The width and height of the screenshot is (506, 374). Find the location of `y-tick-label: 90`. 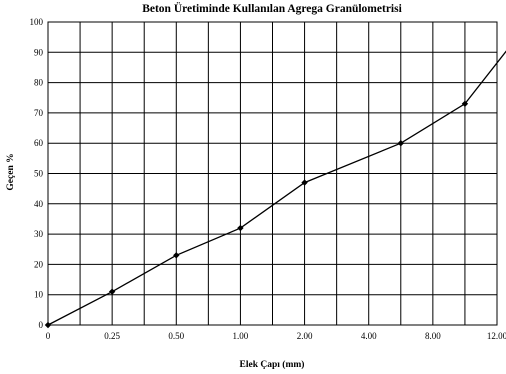

y-tick-label: 90 is located at coordinates (39, 52).